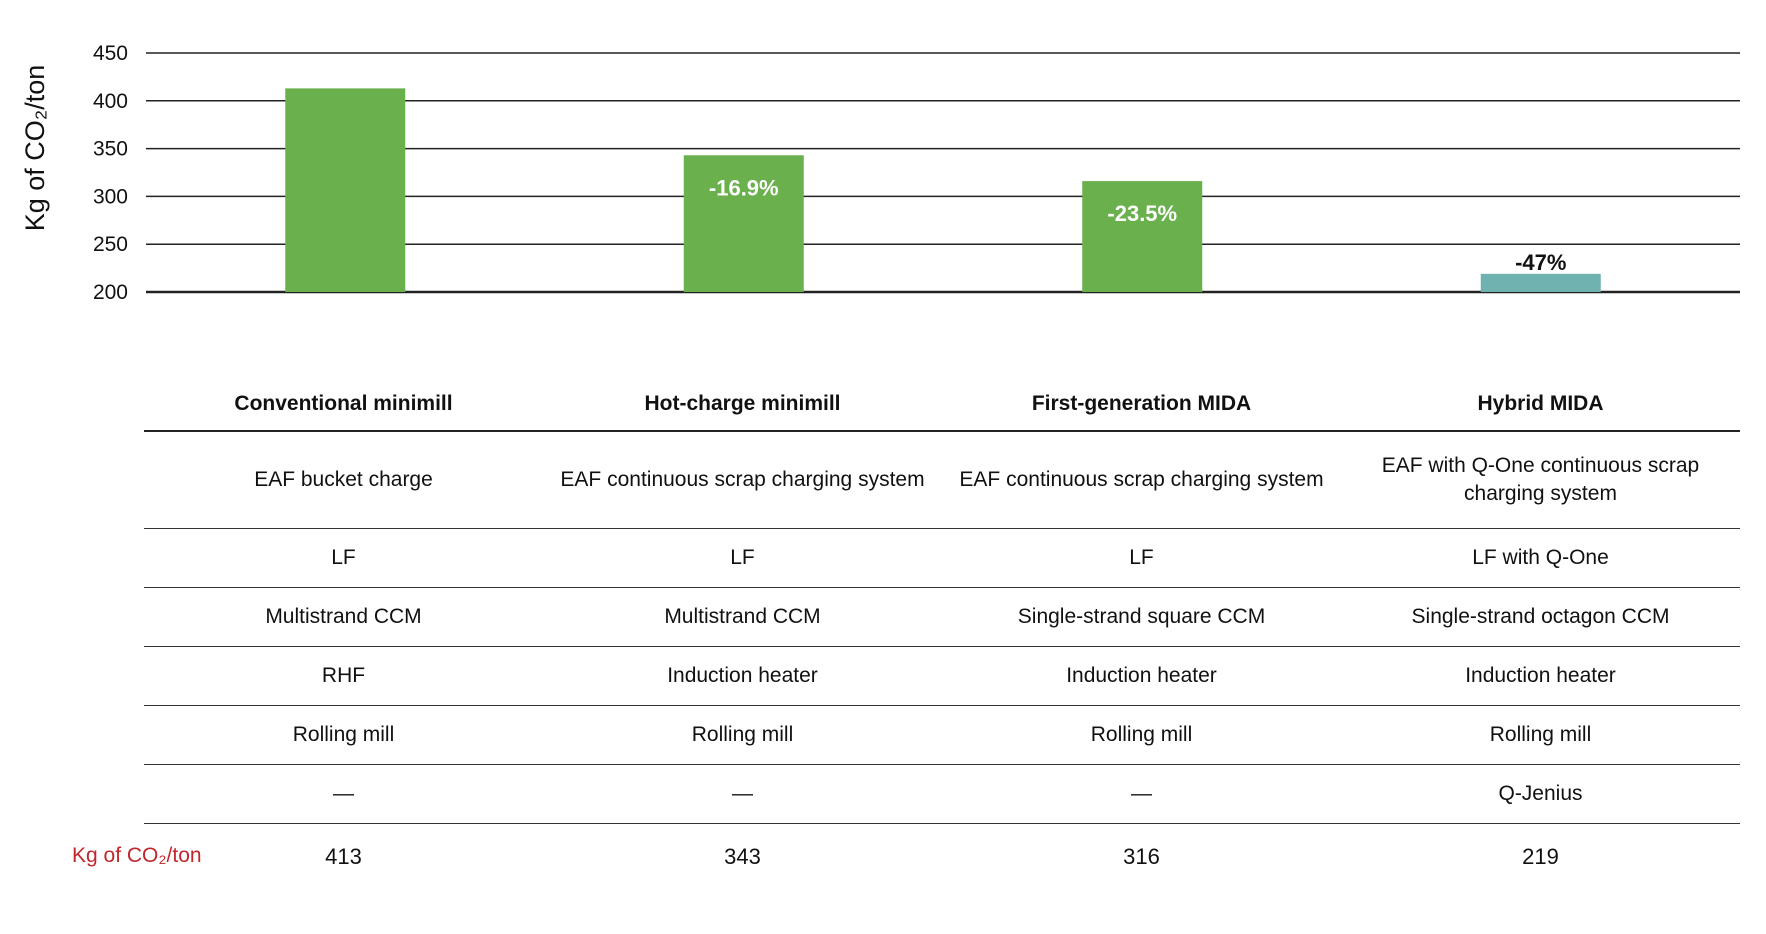 The height and width of the screenshot is (934, 1766). Describe the element at coordinates (1540, 617) in the screenshot. I see `table-cell: Single-strand octagon CCM` at that location.